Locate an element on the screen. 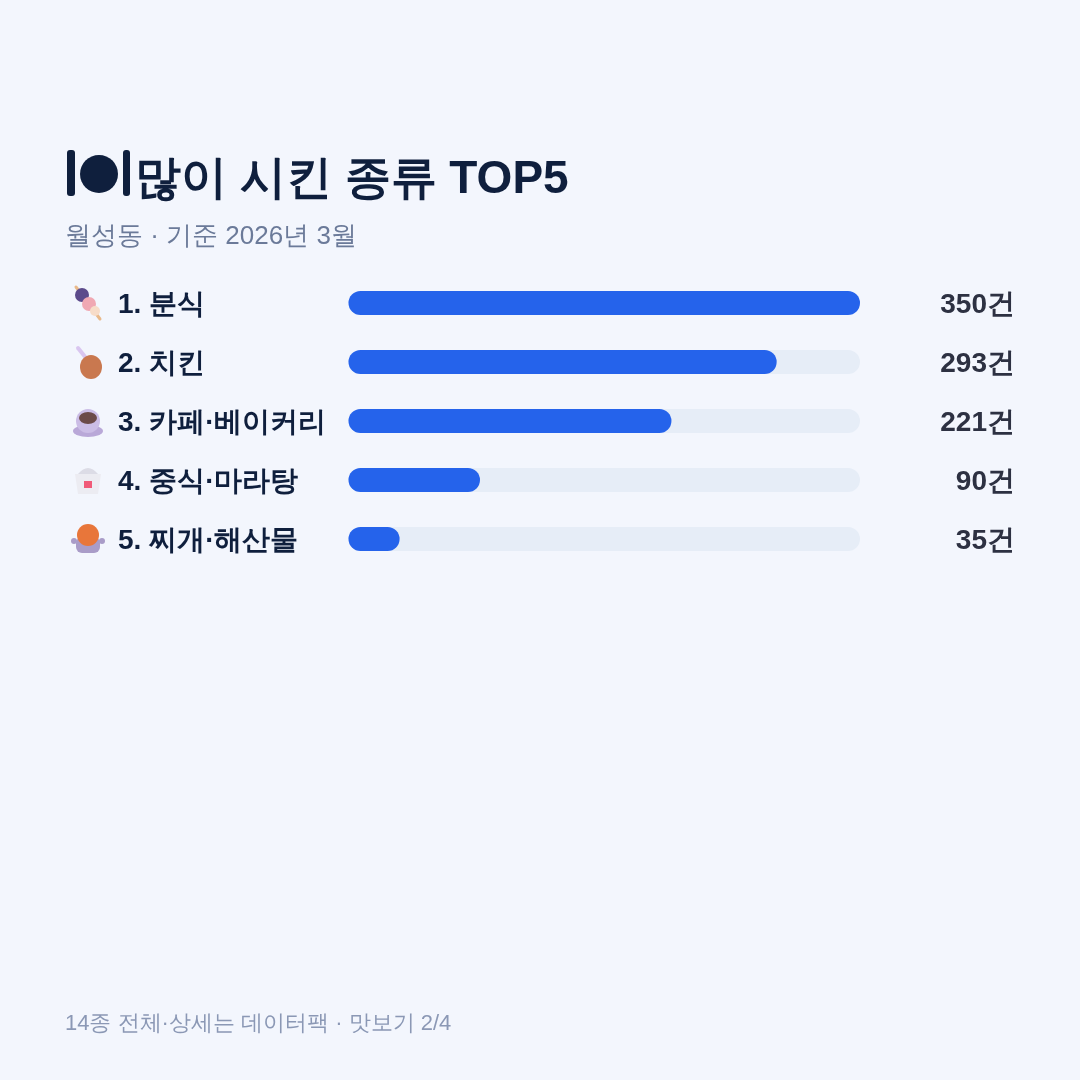 Image resolution: width=1080 pixels, height=1080 pixels. y-tick-label: 3. 카페·베이커리 is located at coordinates (222, 421).